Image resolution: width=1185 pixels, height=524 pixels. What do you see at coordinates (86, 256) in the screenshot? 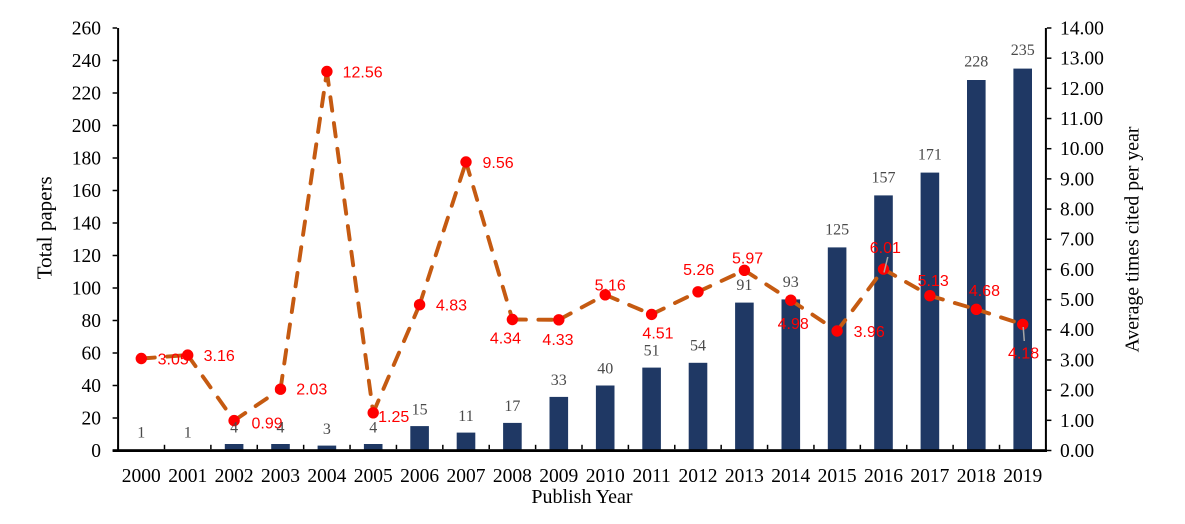
I see `svg-text: 120` at bounding box center [86, 256].